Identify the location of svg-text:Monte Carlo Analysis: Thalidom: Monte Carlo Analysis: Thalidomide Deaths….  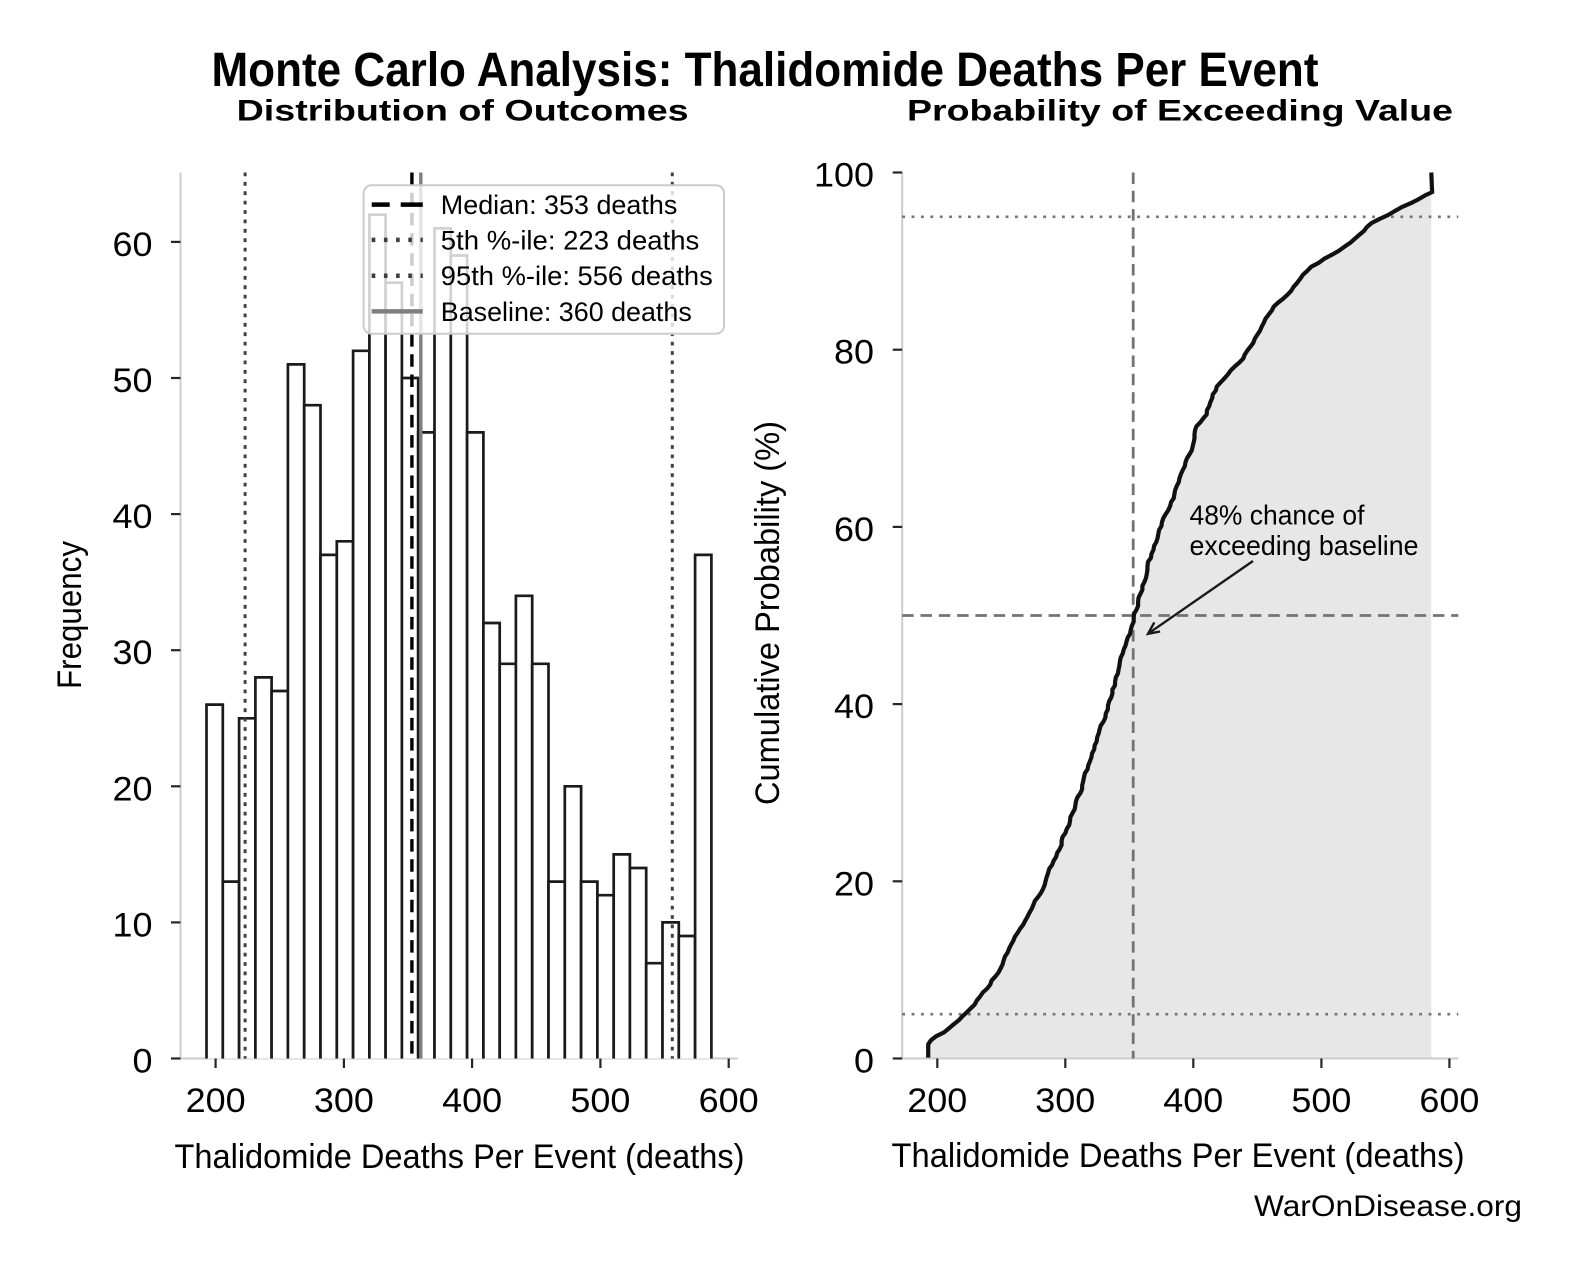
(765, 70).